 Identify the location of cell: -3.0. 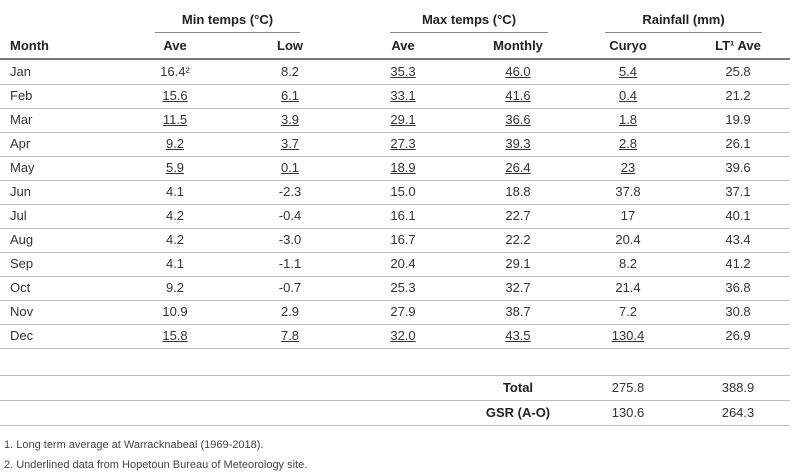
(290, 239).